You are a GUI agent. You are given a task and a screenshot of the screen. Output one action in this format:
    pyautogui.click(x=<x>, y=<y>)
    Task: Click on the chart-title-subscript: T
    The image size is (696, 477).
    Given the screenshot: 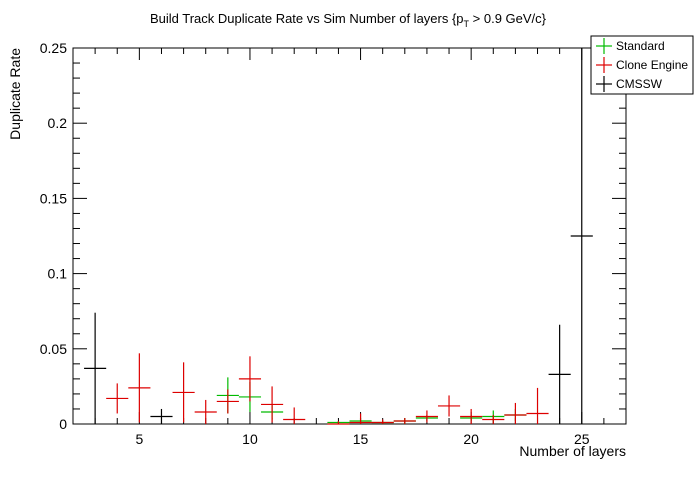 What is the action you would take?
    pyautogui.click(x=467, y=24)
    